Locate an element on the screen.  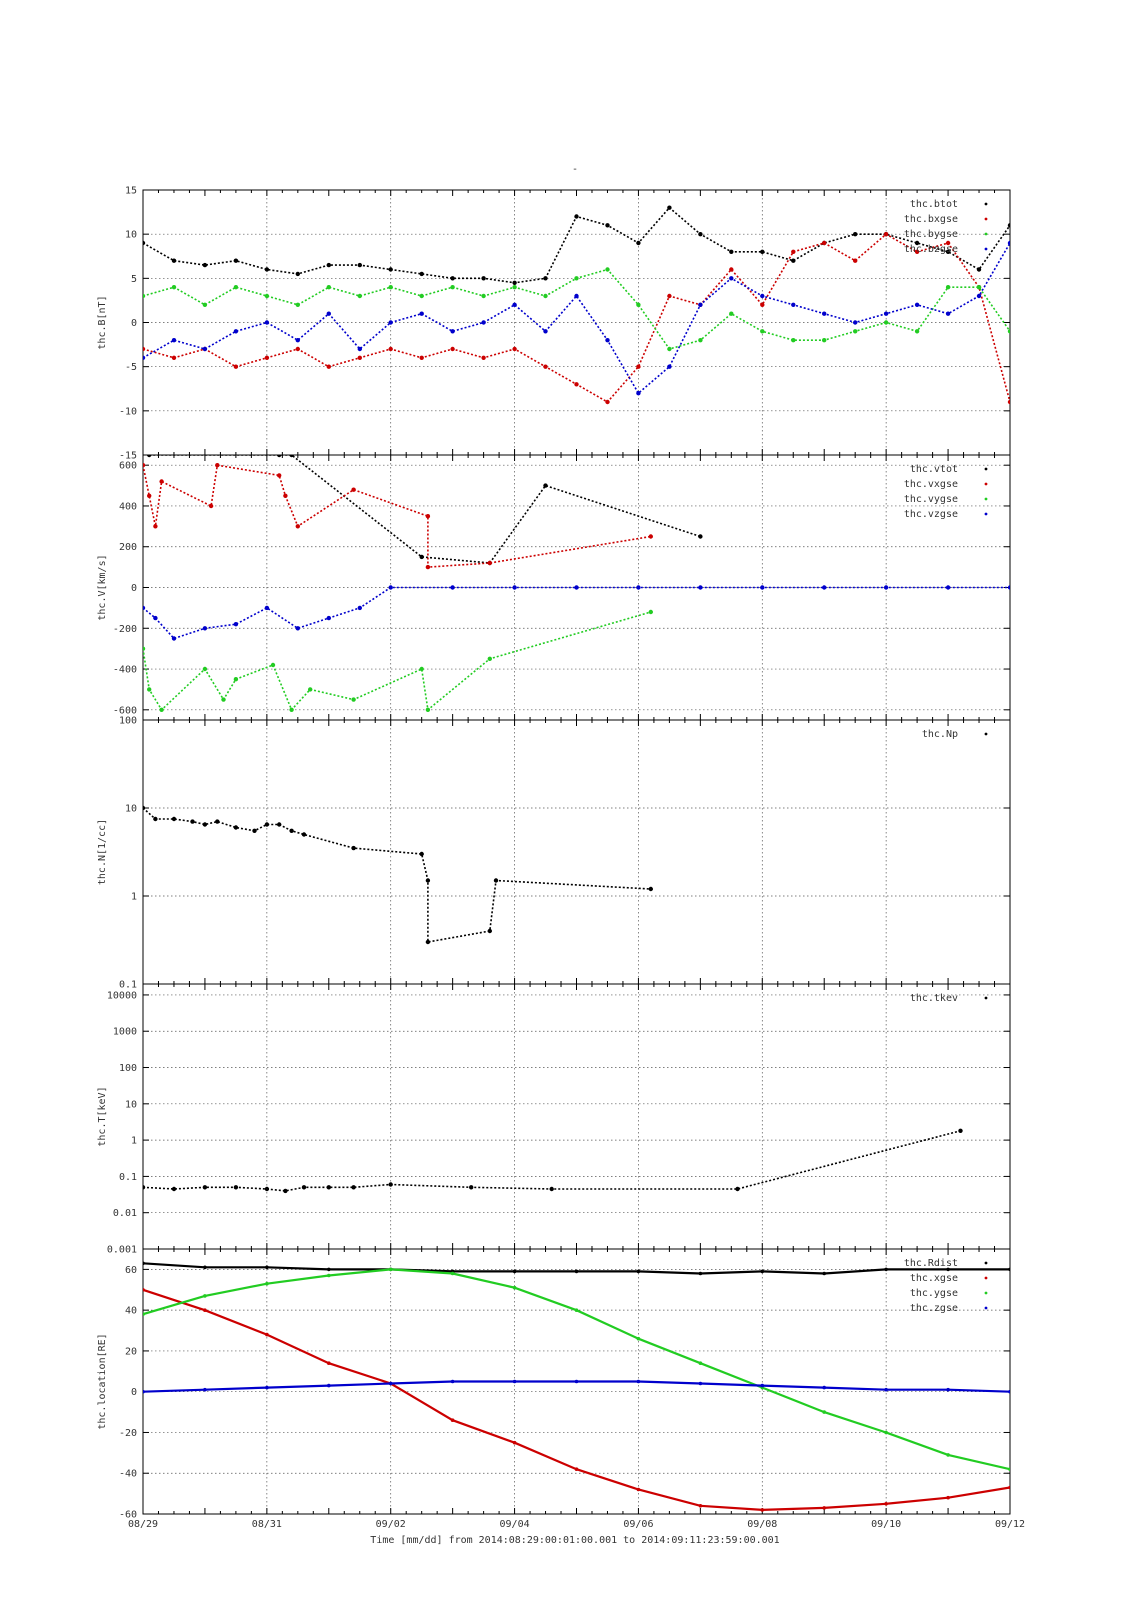
series-line-thc.ygse is located at coordinates (576, 1369).